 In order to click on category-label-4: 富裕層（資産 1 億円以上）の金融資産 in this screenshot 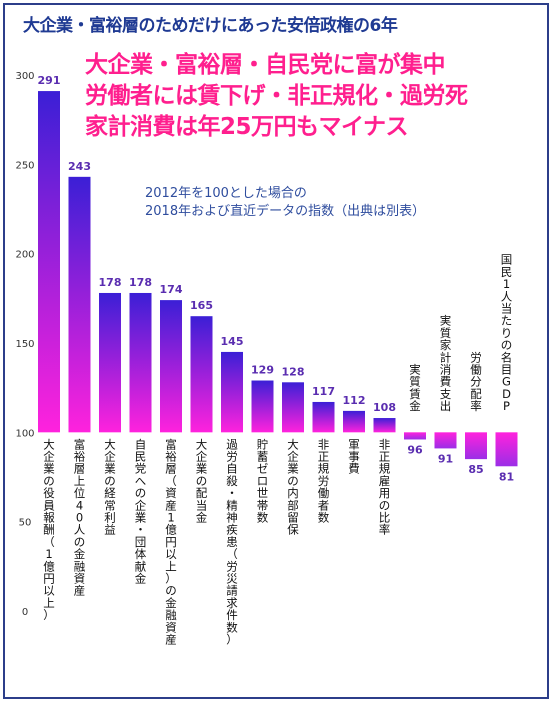, I will do `click(171, 541)`.